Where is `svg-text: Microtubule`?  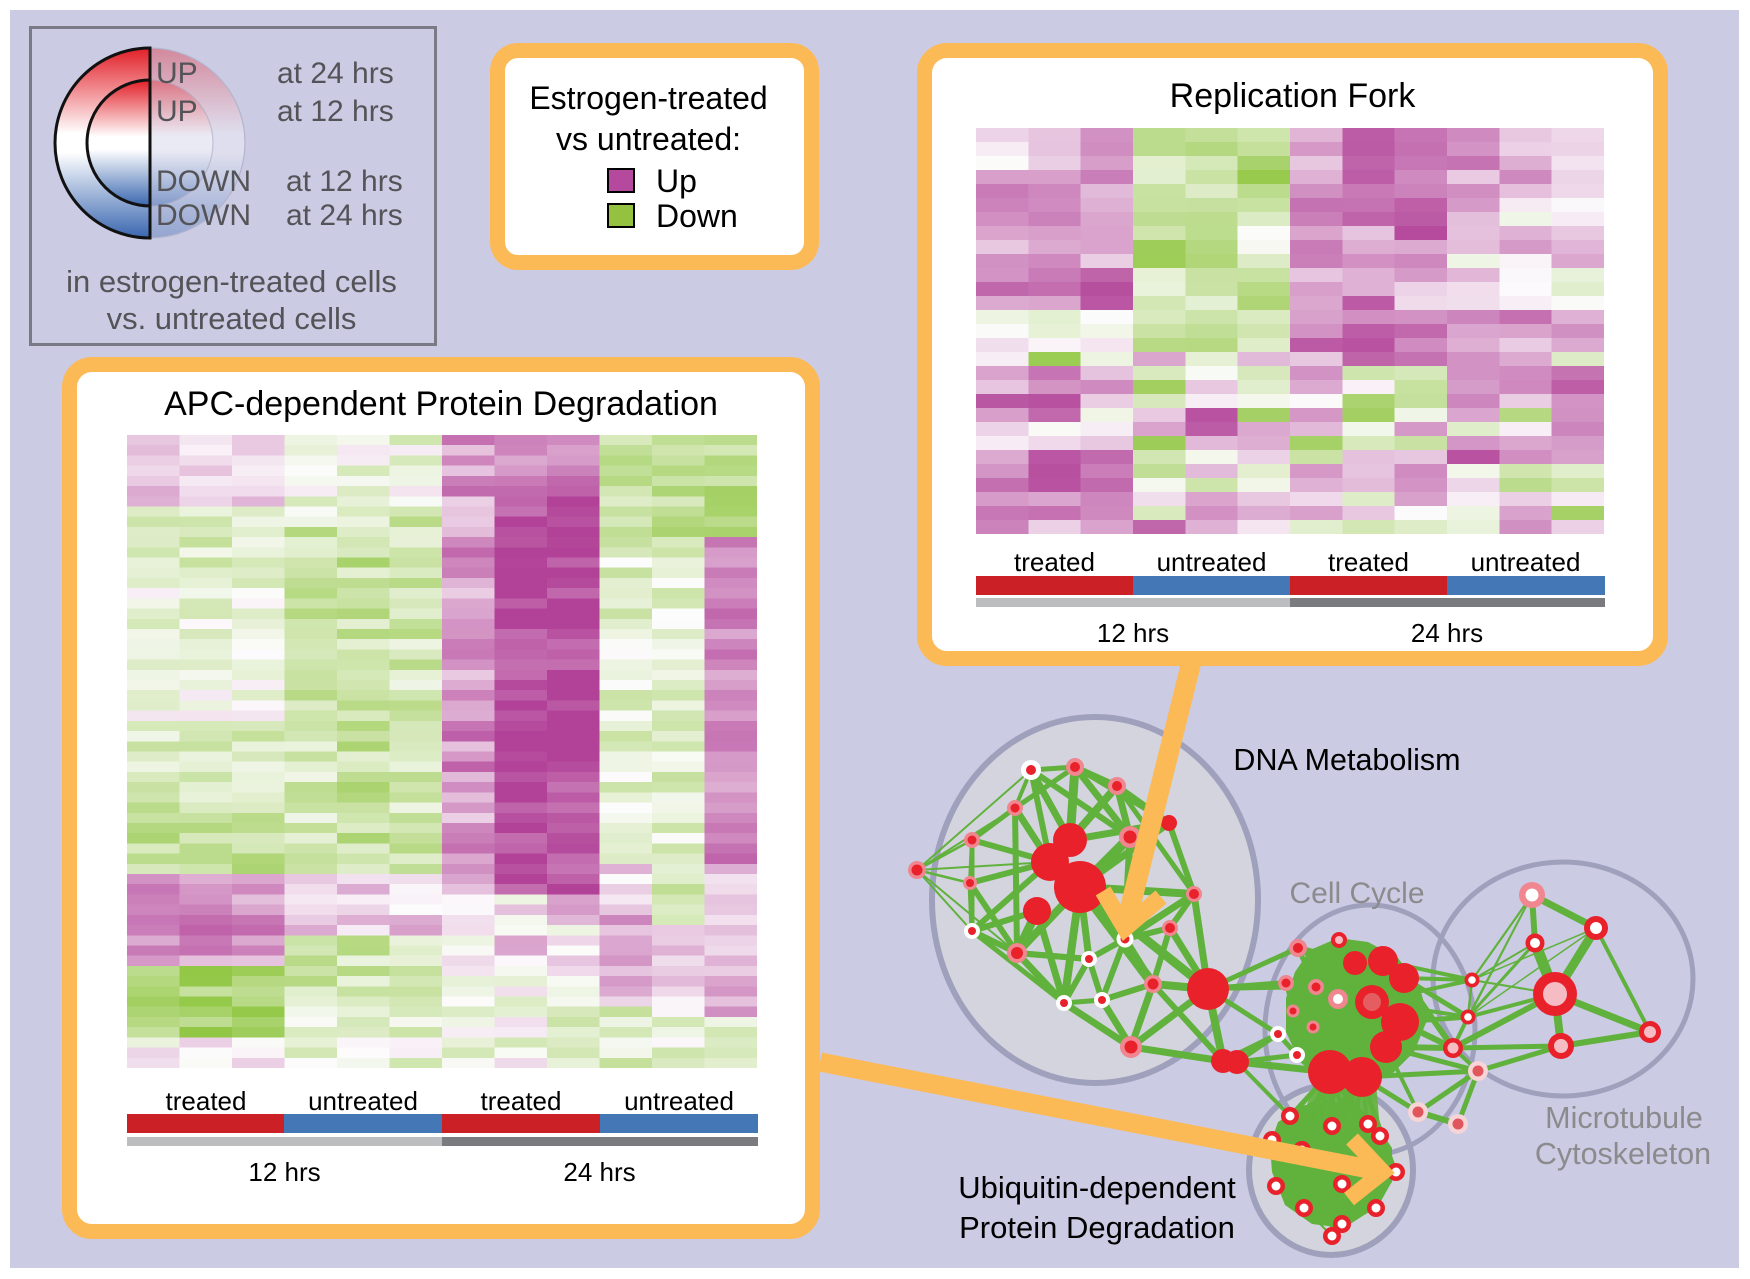 svg-text: Microtubule is located at coordinates (1624, 1118).